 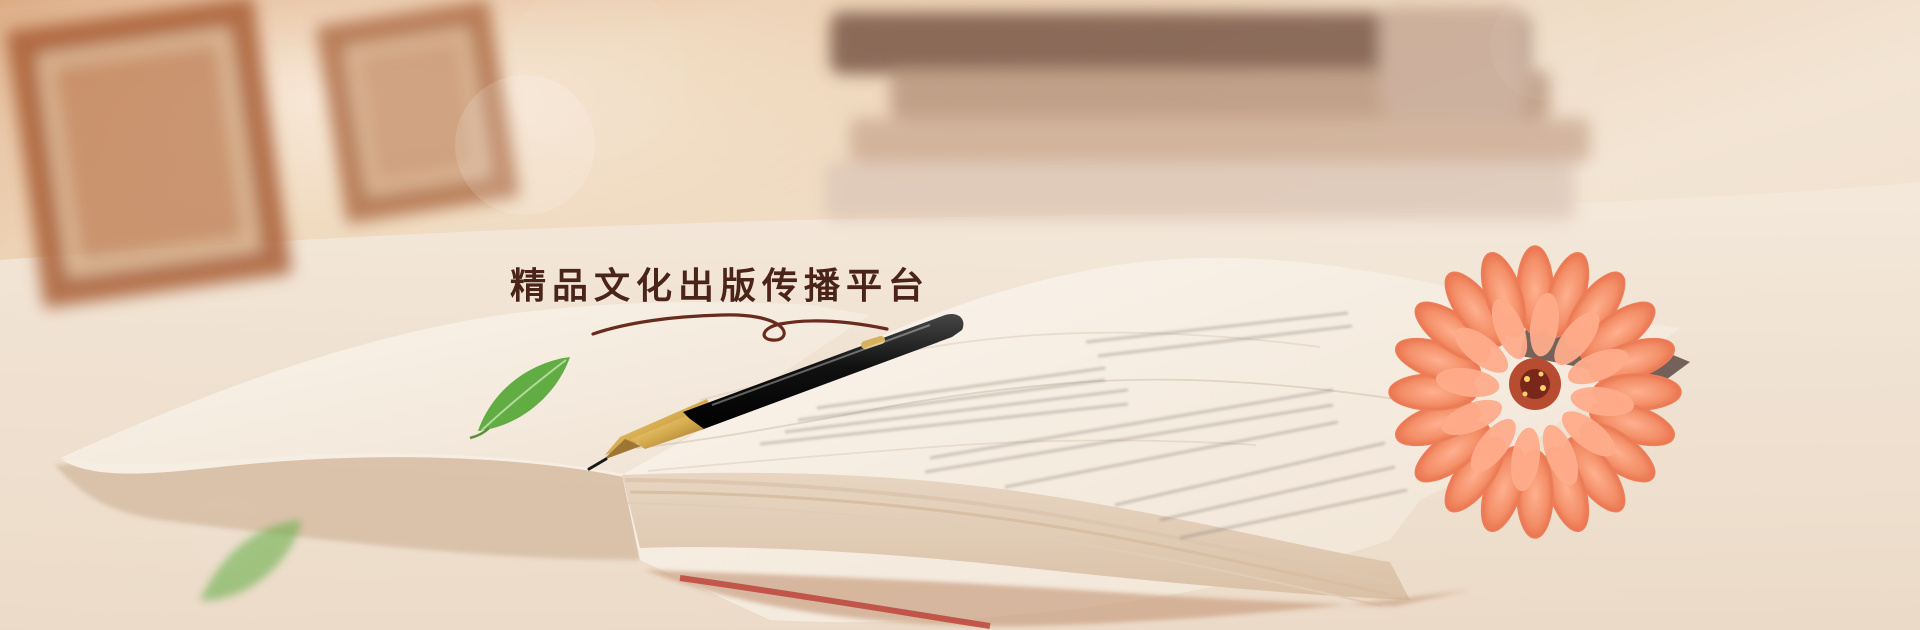 What do you see at coordinates (740, 331) in the screenshot?
I see `tagline-flourish` at bounding box center [740, 331].